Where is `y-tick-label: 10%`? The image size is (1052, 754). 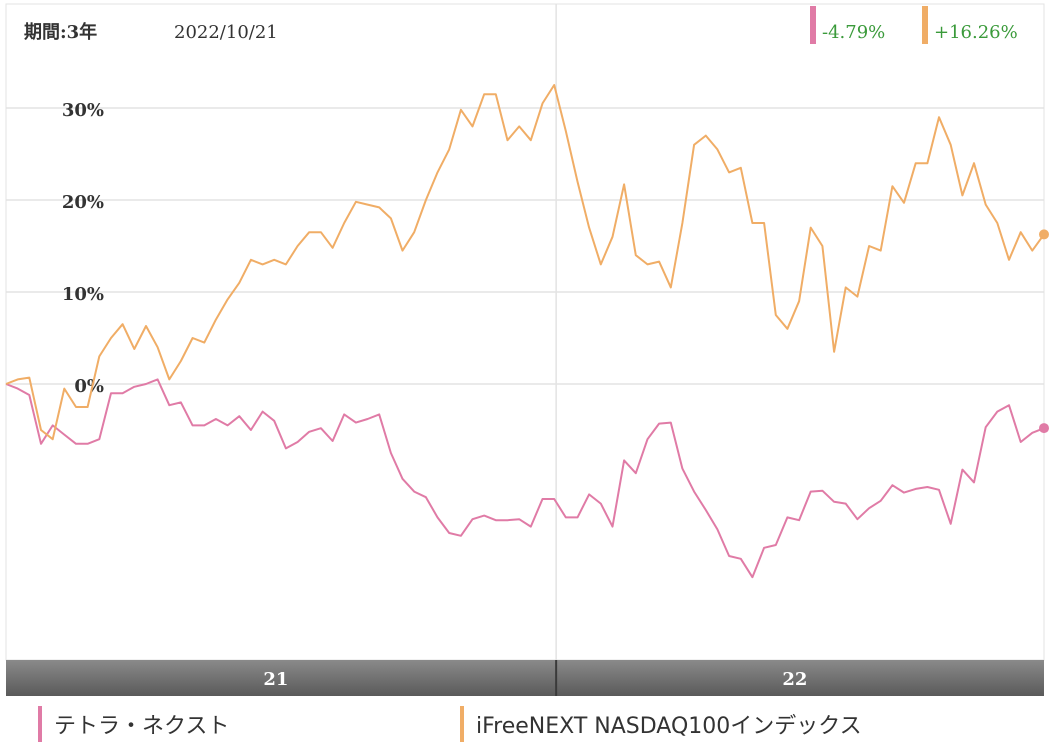 y-tick-label: 10% is located at coordinates (83, 294).